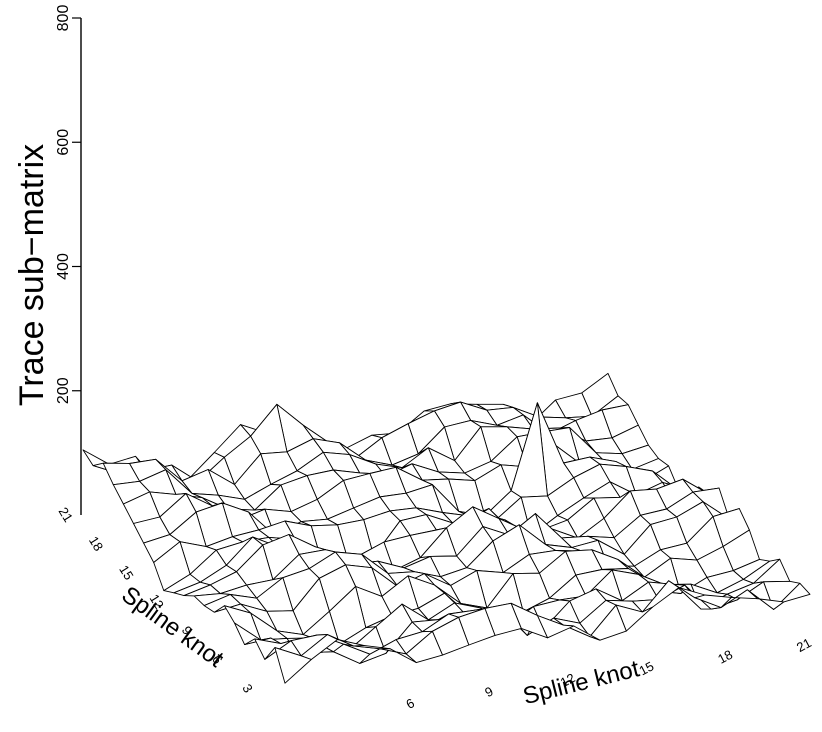  What do you see at coordinates (568, 680) in the screenshot?
I see `x-tick-label: 12` at bounding box center [568, 680].